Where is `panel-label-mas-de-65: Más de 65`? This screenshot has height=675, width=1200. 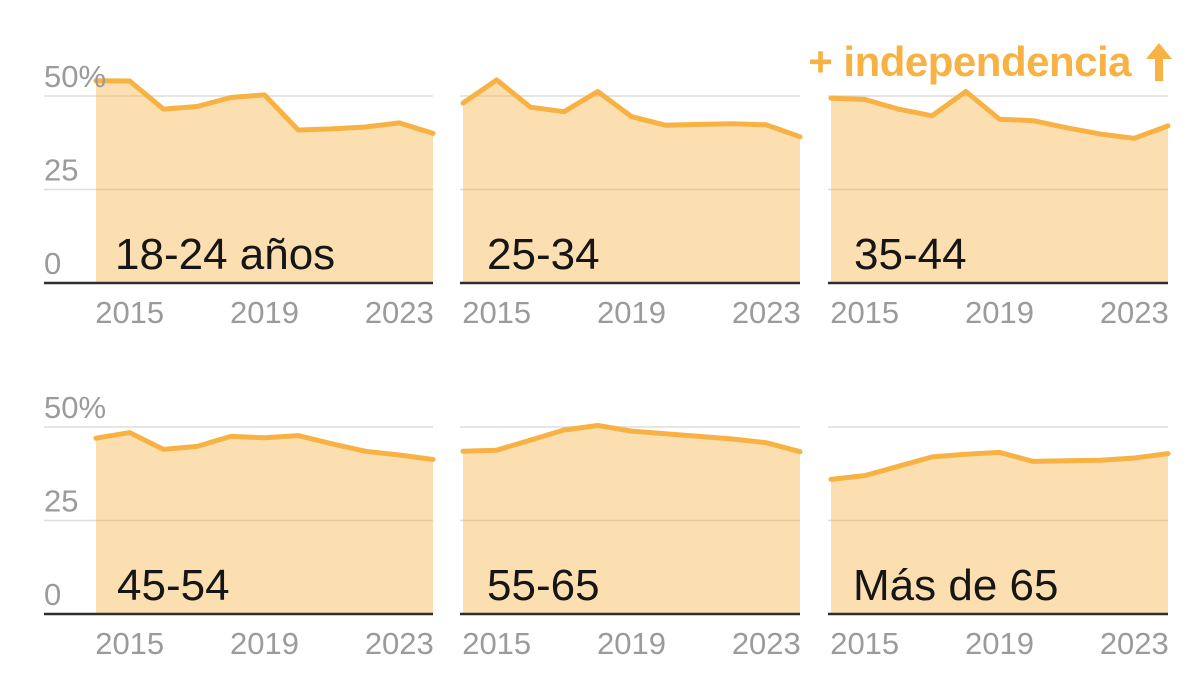 panel-label-mas-de-65: Más de 65 is located at coordinates (956, 585).